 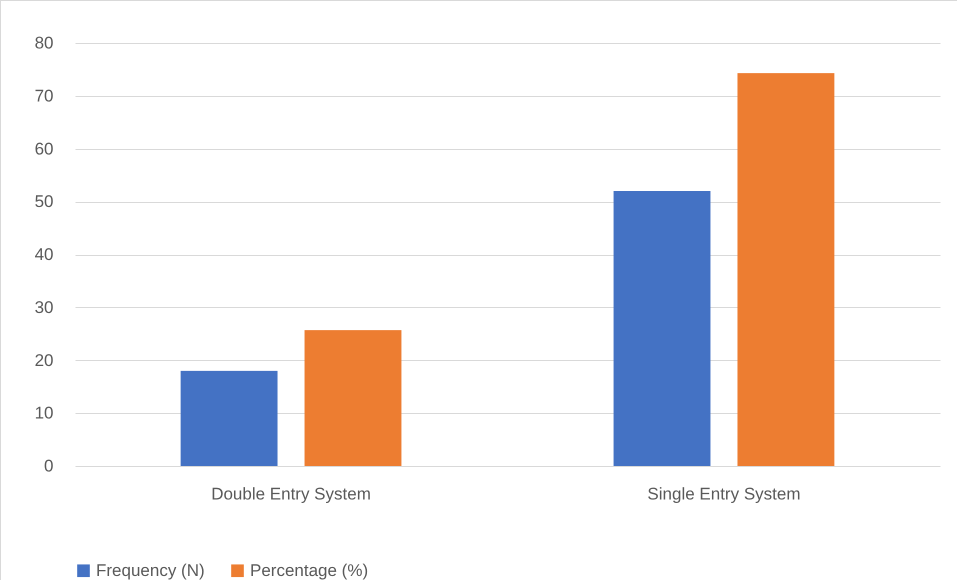 I want to click on y-tick-label: 30, so click(x=44, y=307).